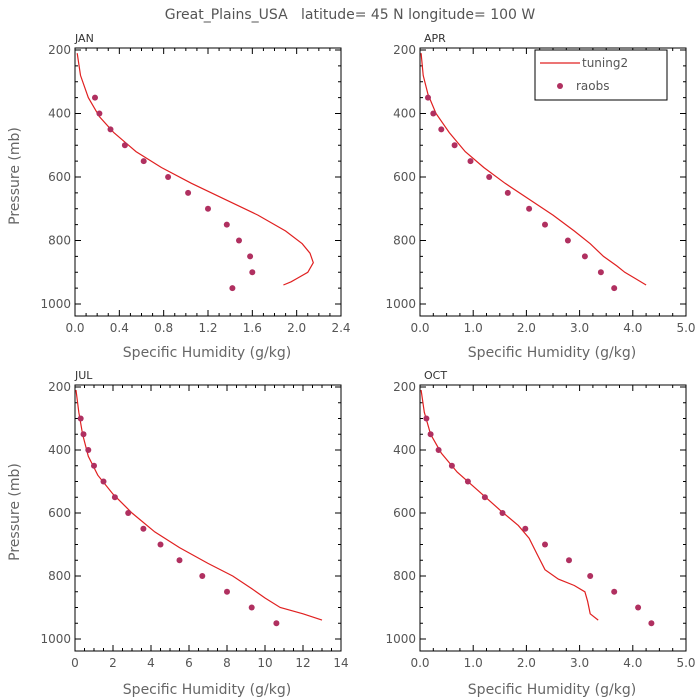 This screenshot has height=700, width=700. I want to click on x-tick-label: 8, so click(227, 663).